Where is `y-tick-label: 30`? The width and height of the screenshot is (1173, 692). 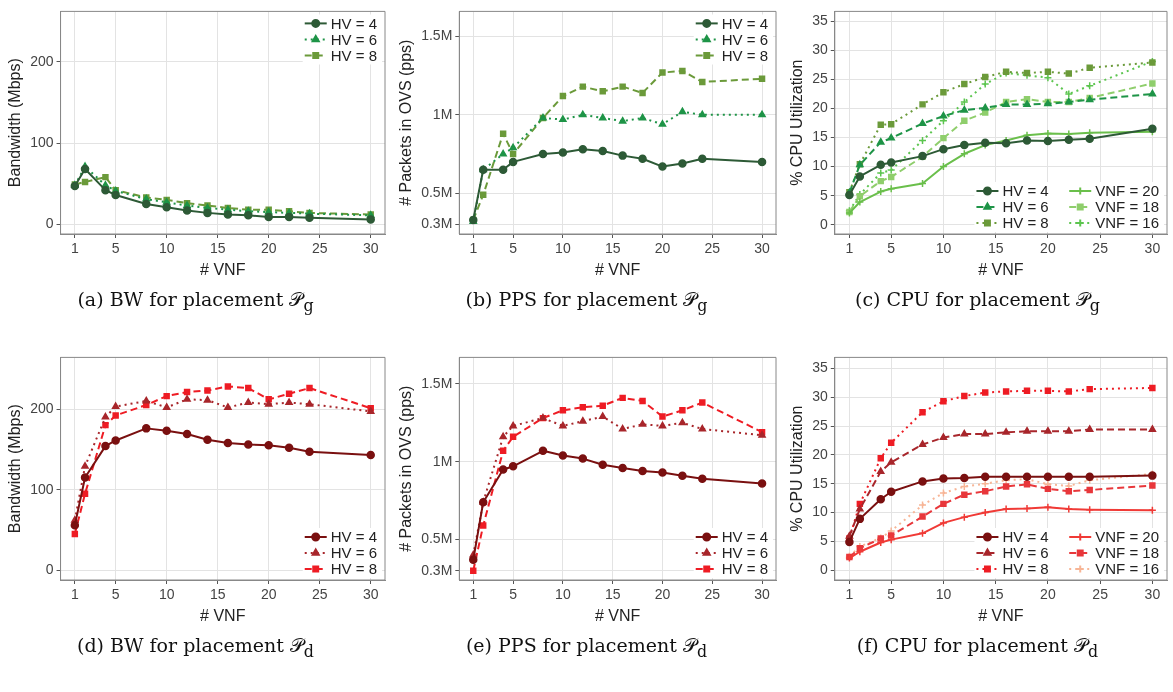
y-tick-label: 30 is located at coordinates (820, 396).